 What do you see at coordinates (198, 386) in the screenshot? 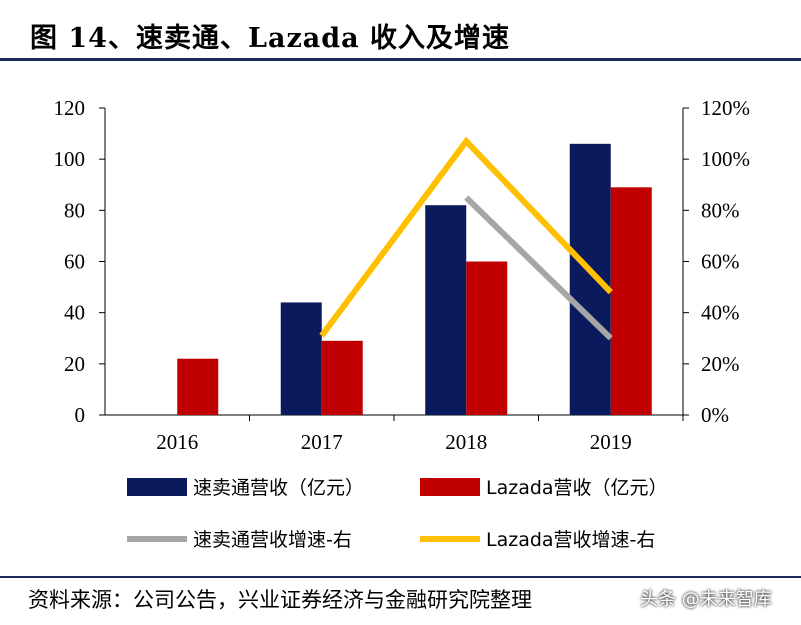
I see `bar-lazada-2016` at bounding box center [198, 386].